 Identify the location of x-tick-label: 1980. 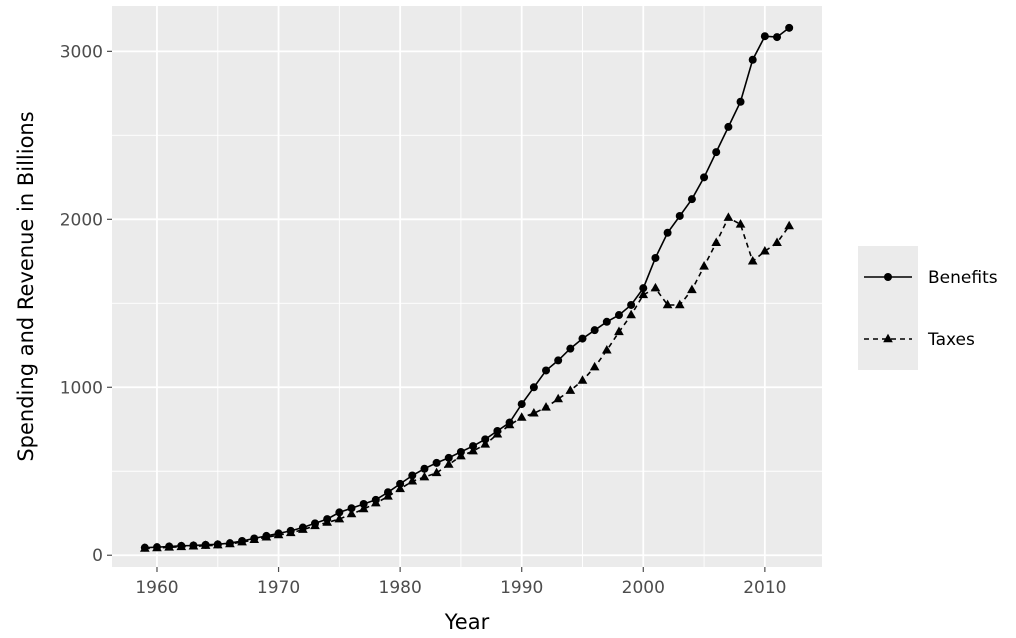
(400, 588).